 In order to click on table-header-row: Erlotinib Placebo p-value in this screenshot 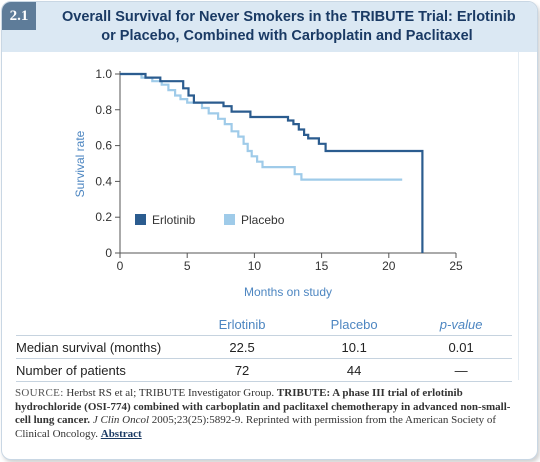, I will do `click(264, 324)`.